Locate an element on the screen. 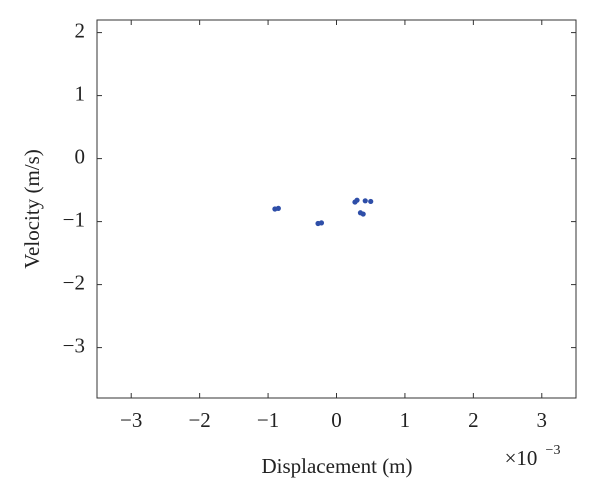 The height and width of the screenshot is (504, 600). x-tick-label: 3 is located at coordinates (542, 420).